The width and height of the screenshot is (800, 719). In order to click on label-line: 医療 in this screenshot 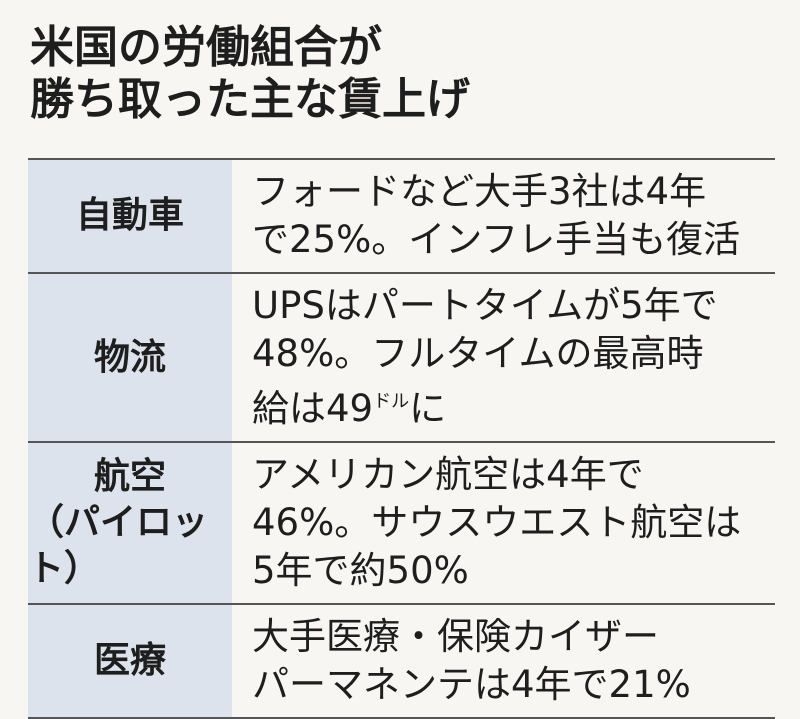, I will do `click(129, 660)`.